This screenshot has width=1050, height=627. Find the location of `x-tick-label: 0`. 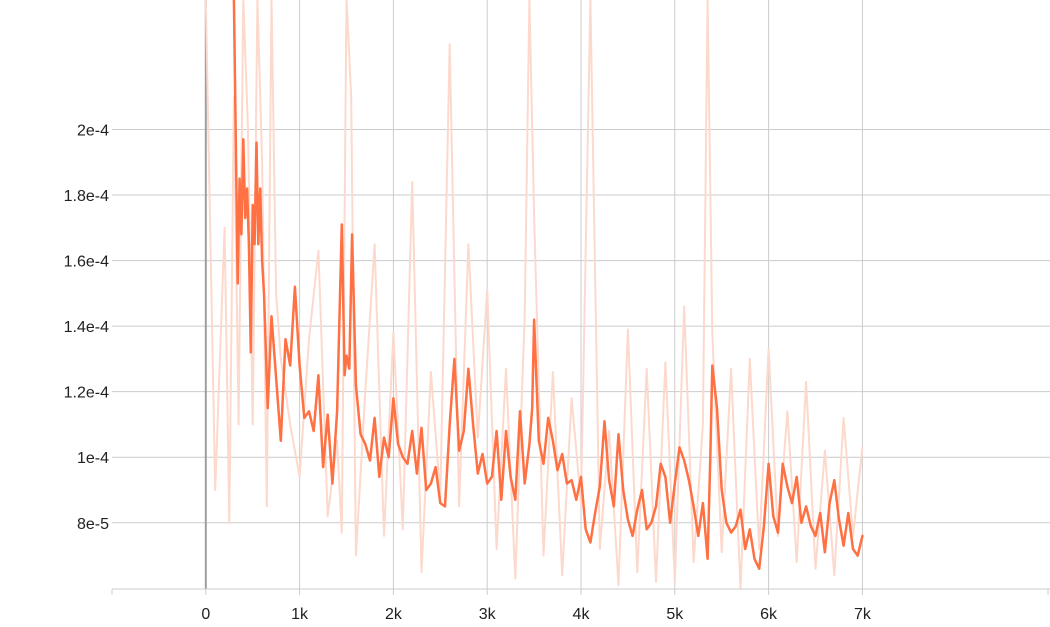

x-tick-label: 0 is located at coordinates (205, 614).